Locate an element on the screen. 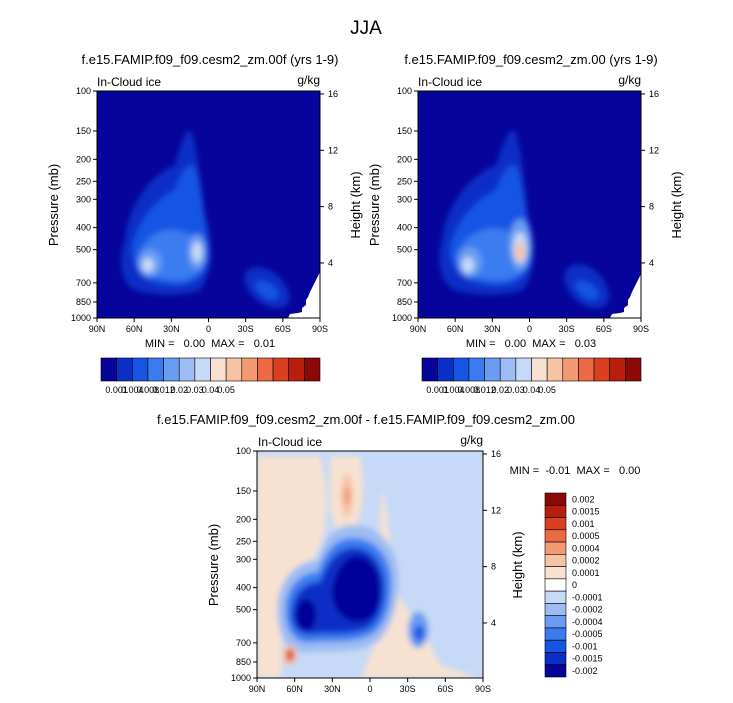 The height and width of the screenshot is (703, 733). colorbar-label: -0.002 is located at coordinates (585, 671).